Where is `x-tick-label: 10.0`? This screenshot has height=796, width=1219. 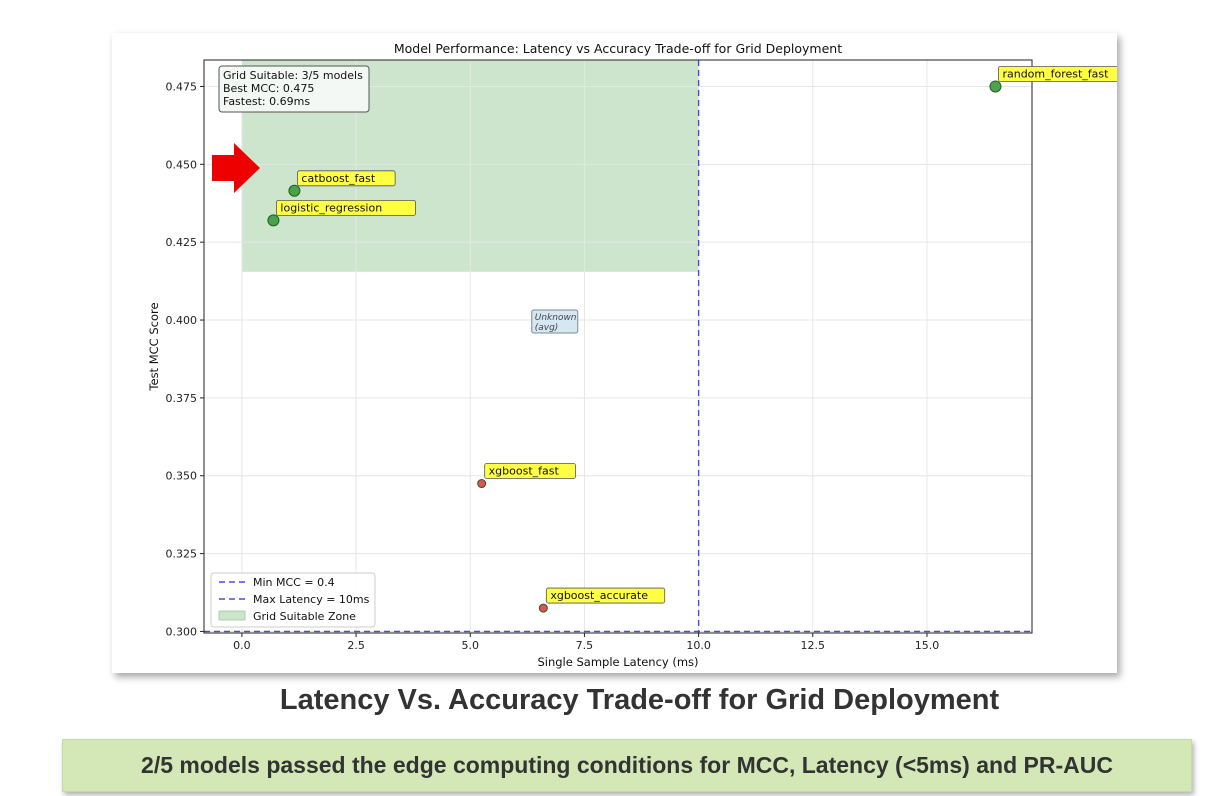
x-tick-label: 10.0 is located at coordinates (698, 645).